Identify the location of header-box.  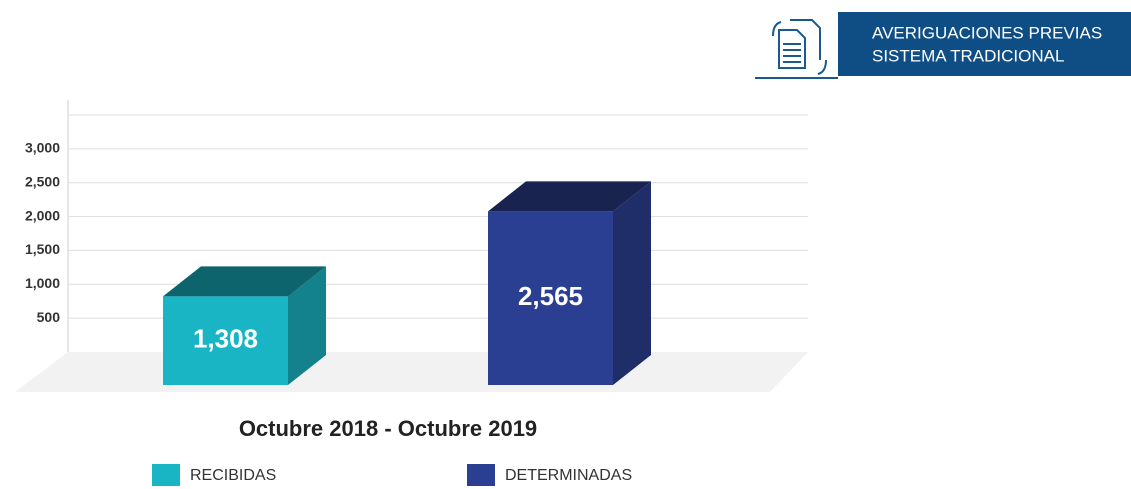
(984, 44).